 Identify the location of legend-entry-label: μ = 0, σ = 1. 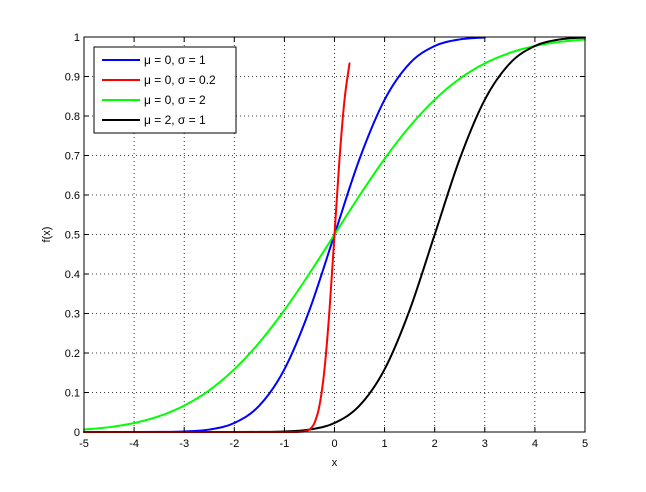
(175, 60).